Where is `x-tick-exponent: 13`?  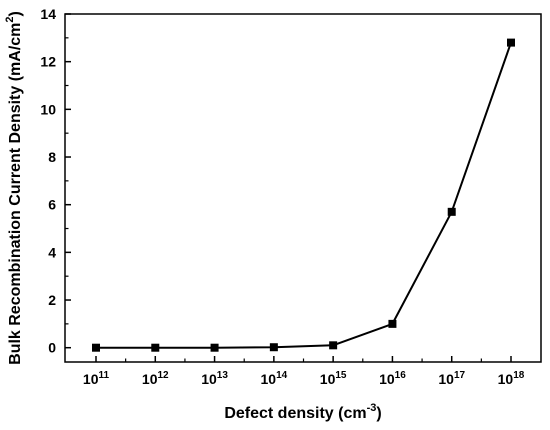 x-tick-exponent: 13 is located at coordinates (223, 375).